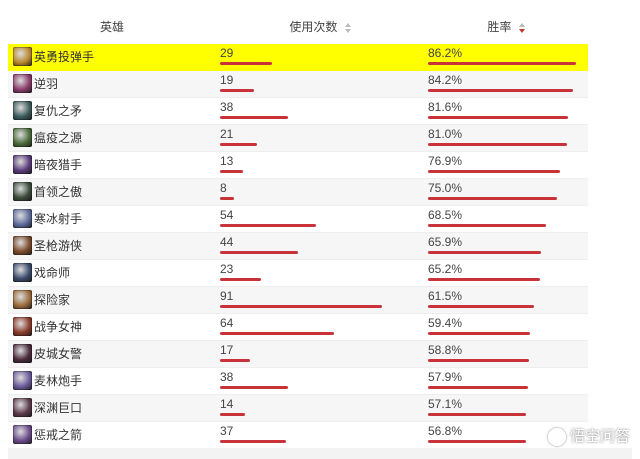 The height and width of the screenshot is (459, 640). Describe the element at coordinates (58, 111) in the screenshot. I see `hero-name: 复仇之矛` at that location.